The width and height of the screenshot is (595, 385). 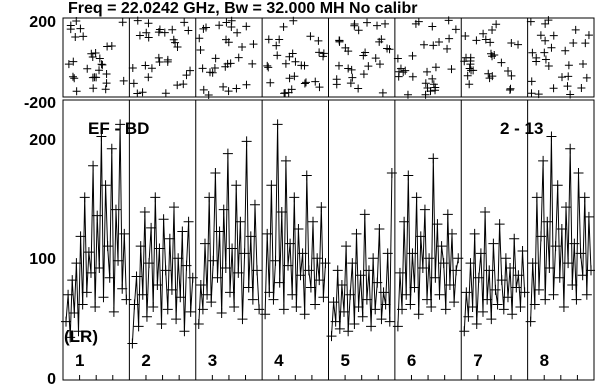 I want to click on panel-label: 8, so click(x=544, y=360).